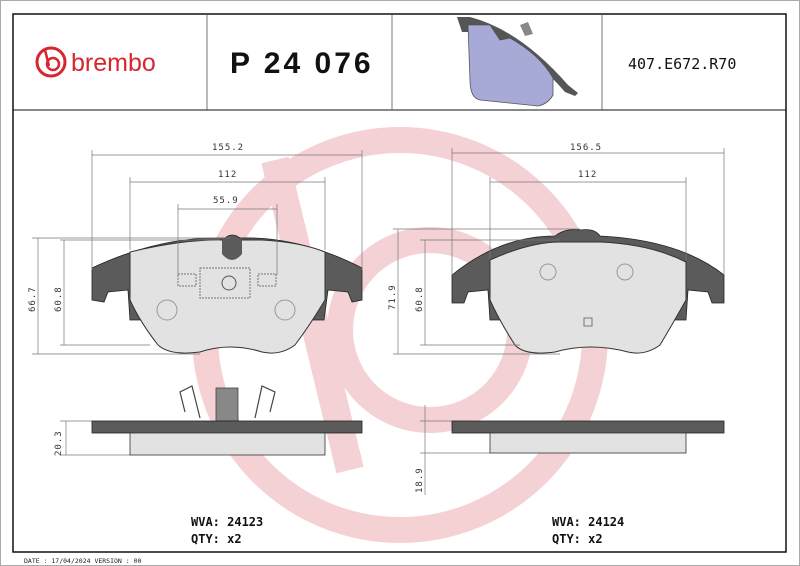  Describe the element at coordinates (420, 480) in the screenshot. I see `dim-right-thickness: 18.9` at that location.